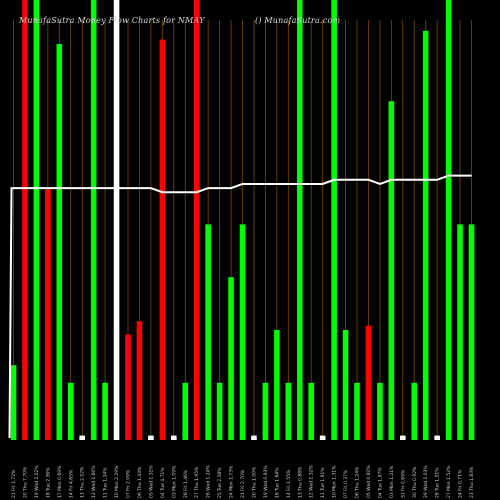  What do you see at coordinates (140, 482) in the screenshot?
I see `x-tick-label: 06 Thu 1.44%` at bounding box center [140, 482].